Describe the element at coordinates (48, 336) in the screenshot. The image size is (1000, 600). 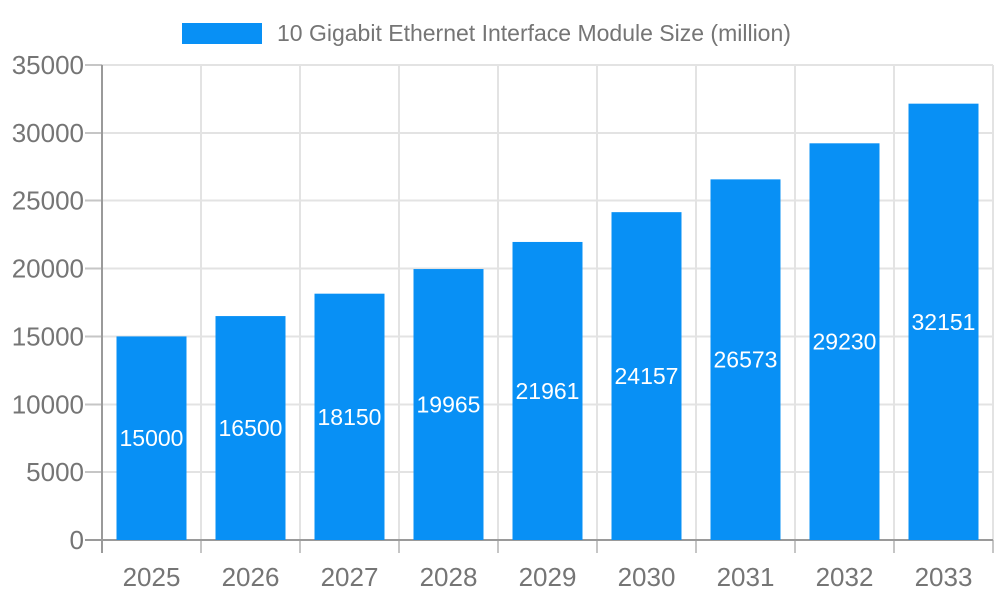
I see `y-tick-label: 15000` at that location.